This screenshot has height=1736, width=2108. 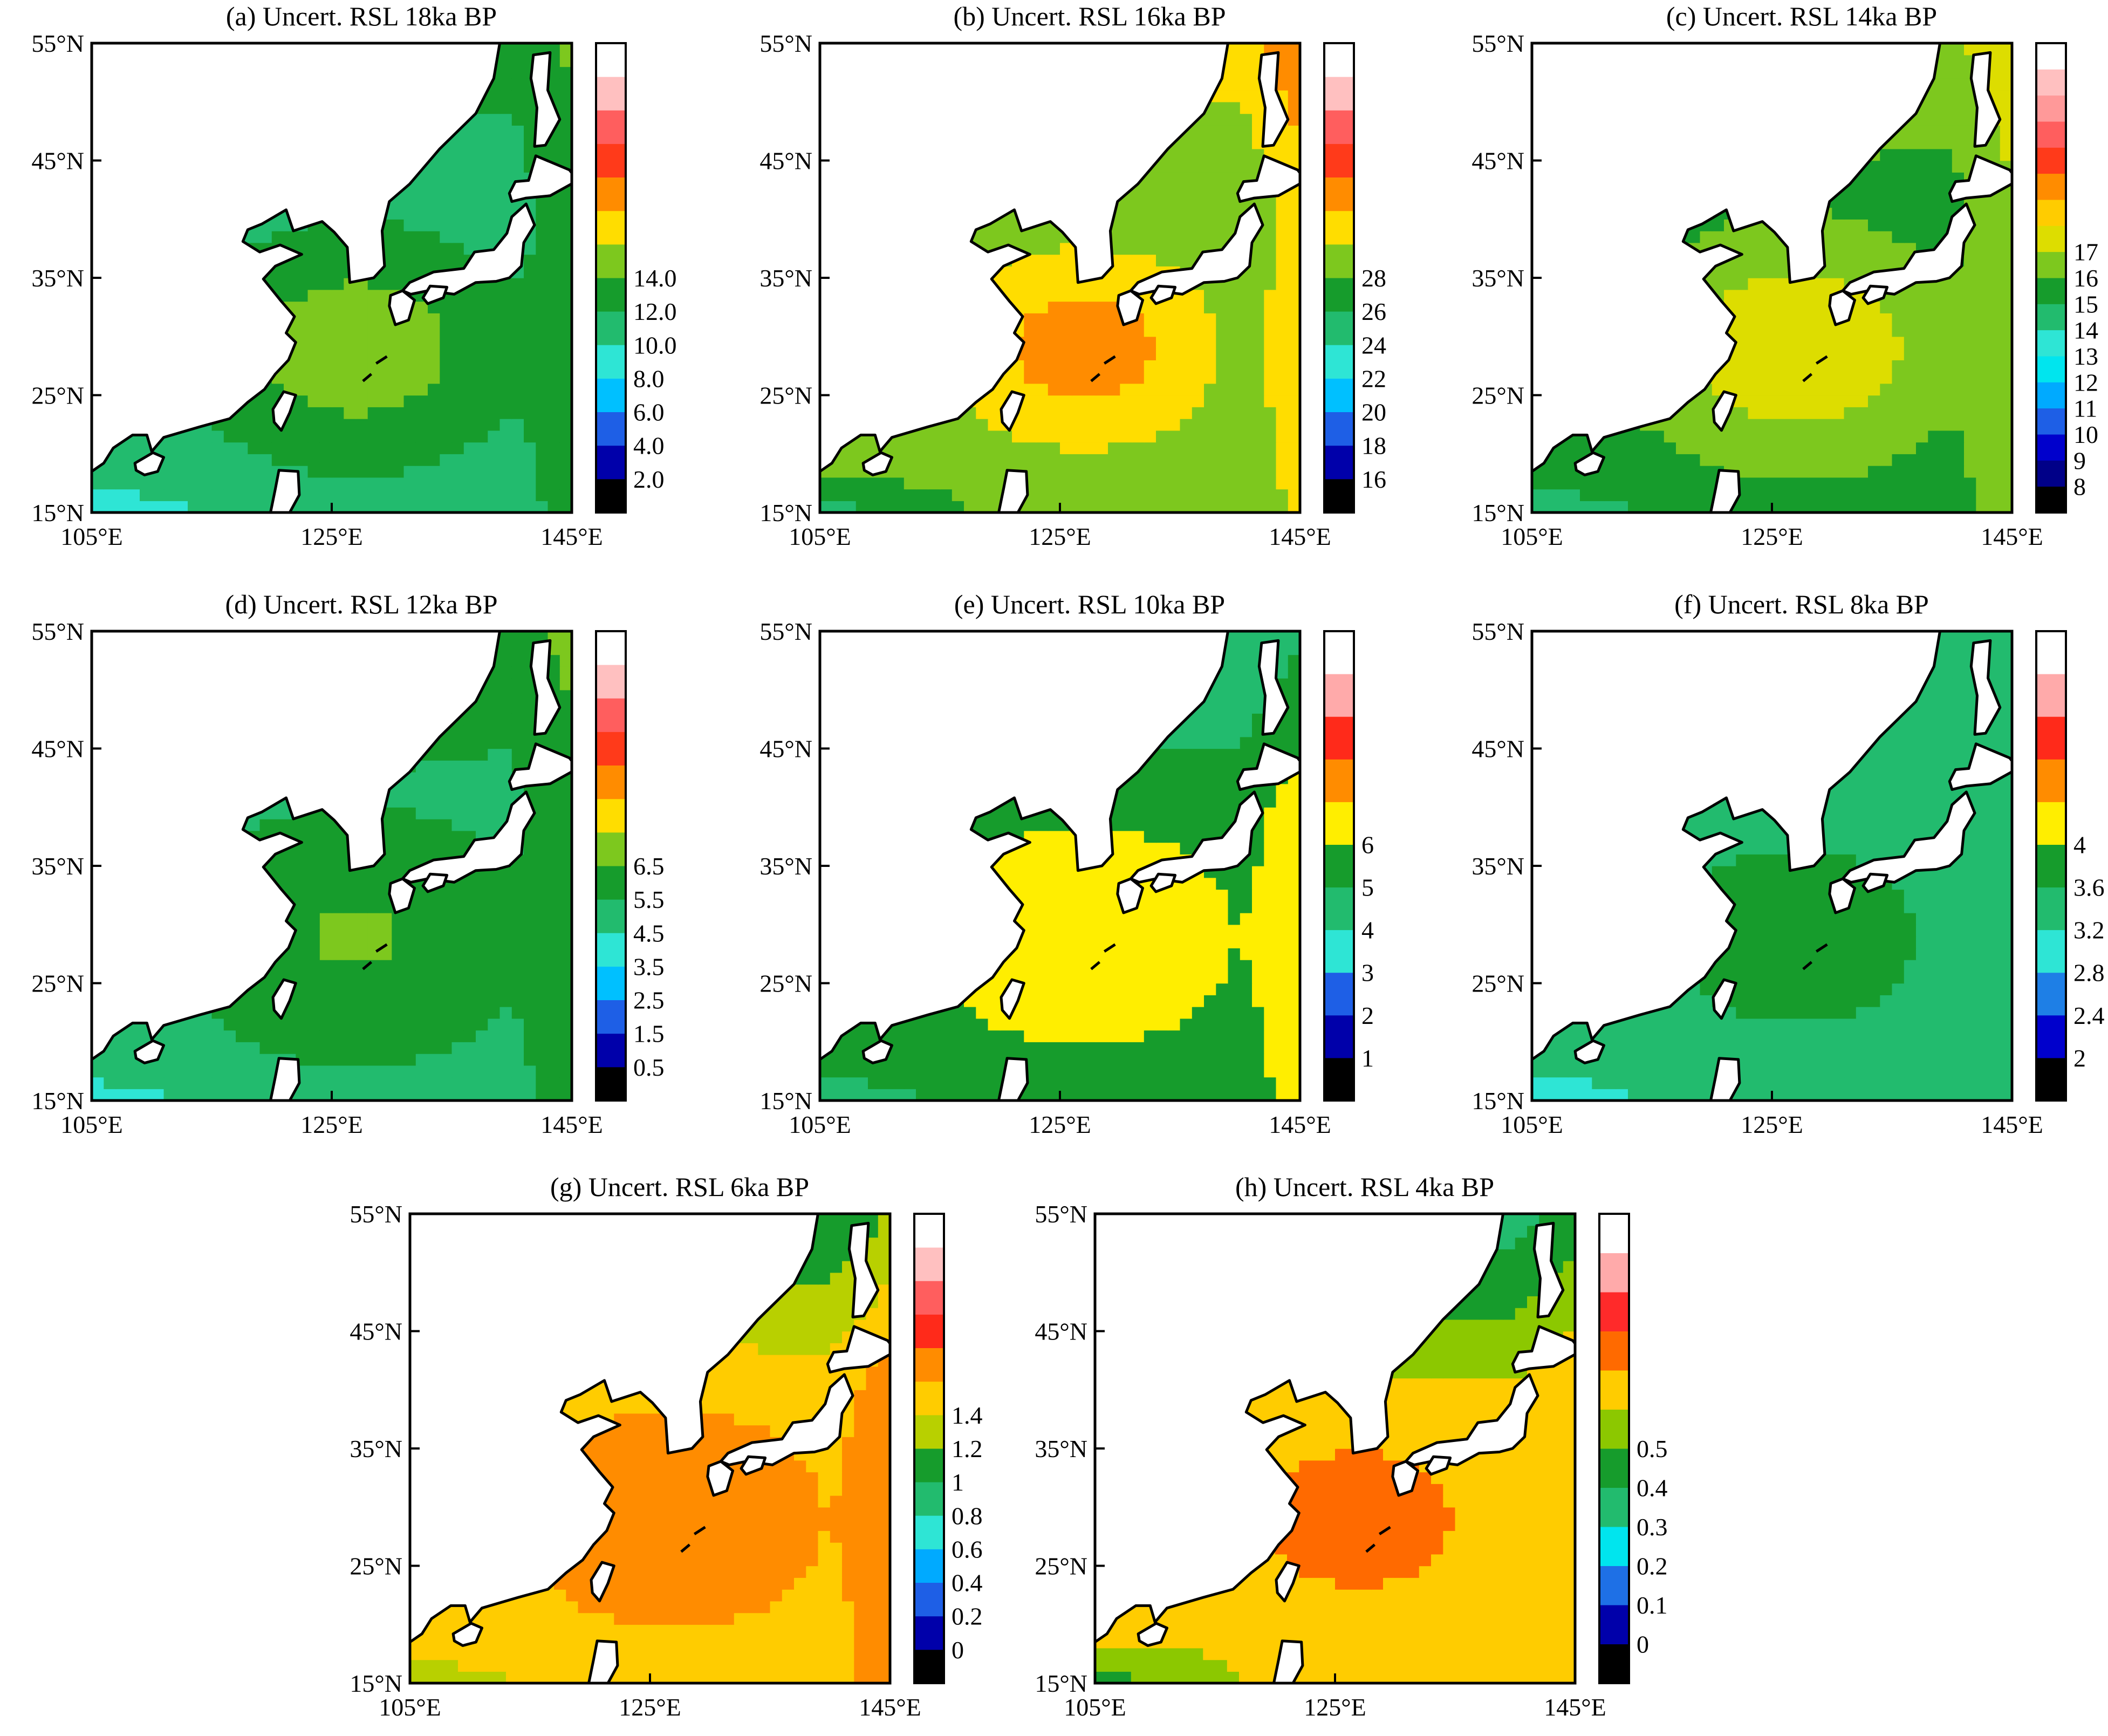 I want to click on lat-tick-label: 55°N, so click(x=786, y=43).